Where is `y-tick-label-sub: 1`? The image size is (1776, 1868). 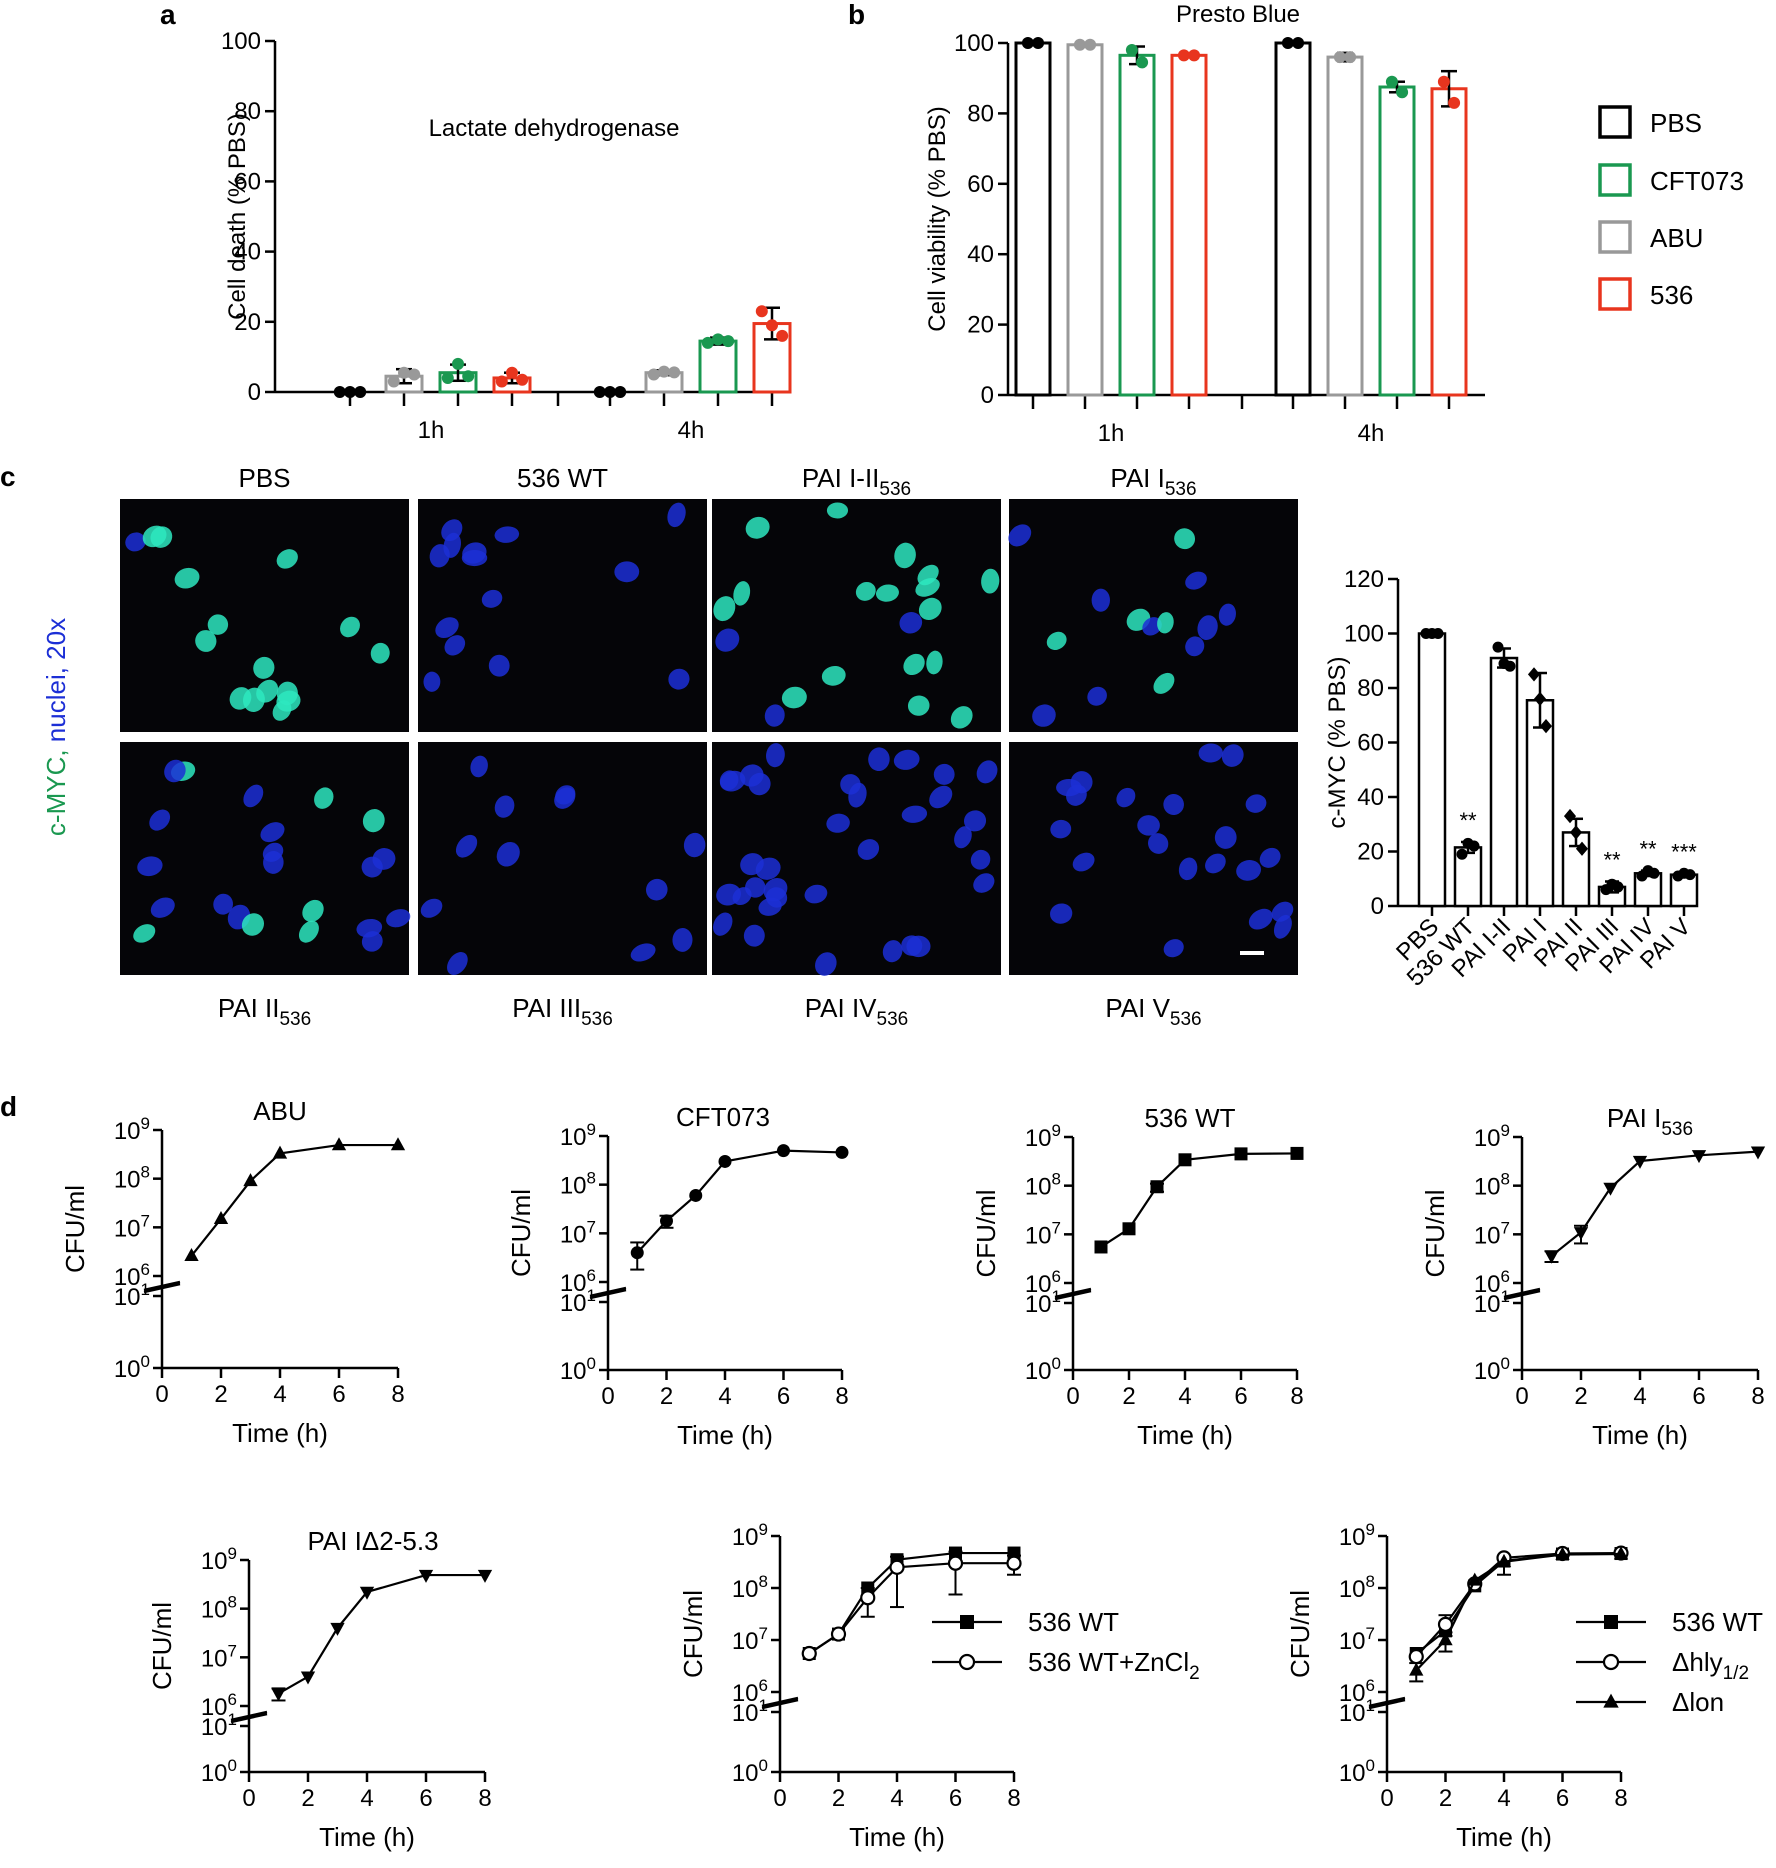 y-tick-label-sub: 1 is located at coordinates (232, 1719).